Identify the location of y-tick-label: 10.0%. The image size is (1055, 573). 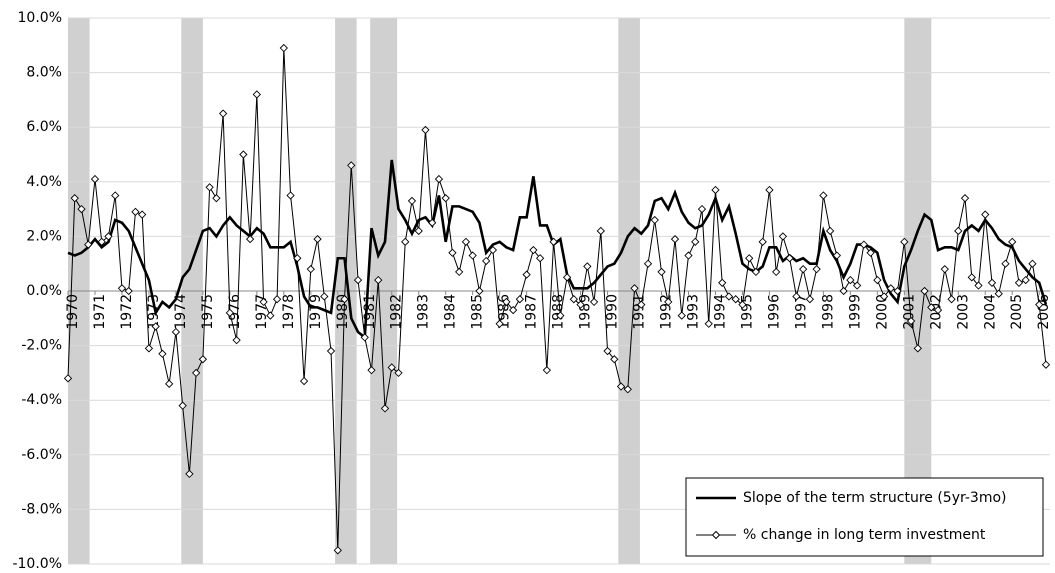
(40, 18).